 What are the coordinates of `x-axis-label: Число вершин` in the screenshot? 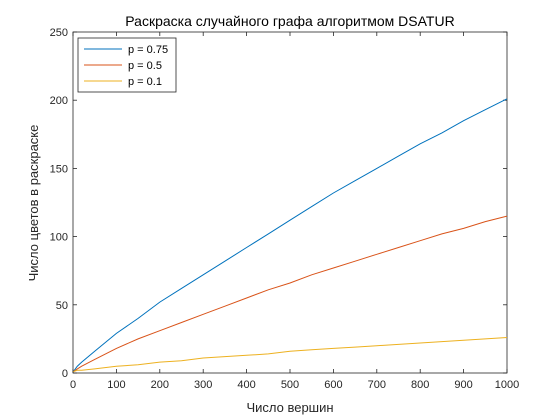 It's located at (289, 407).